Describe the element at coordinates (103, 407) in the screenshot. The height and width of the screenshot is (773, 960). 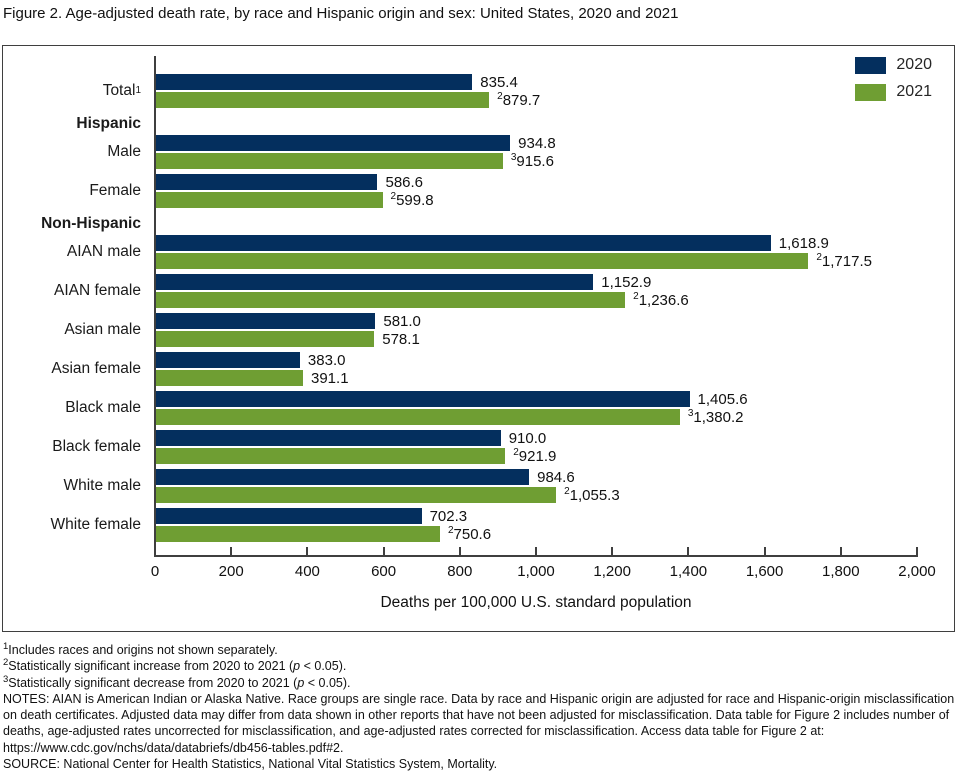
I see `category-label: Black male` at that location.